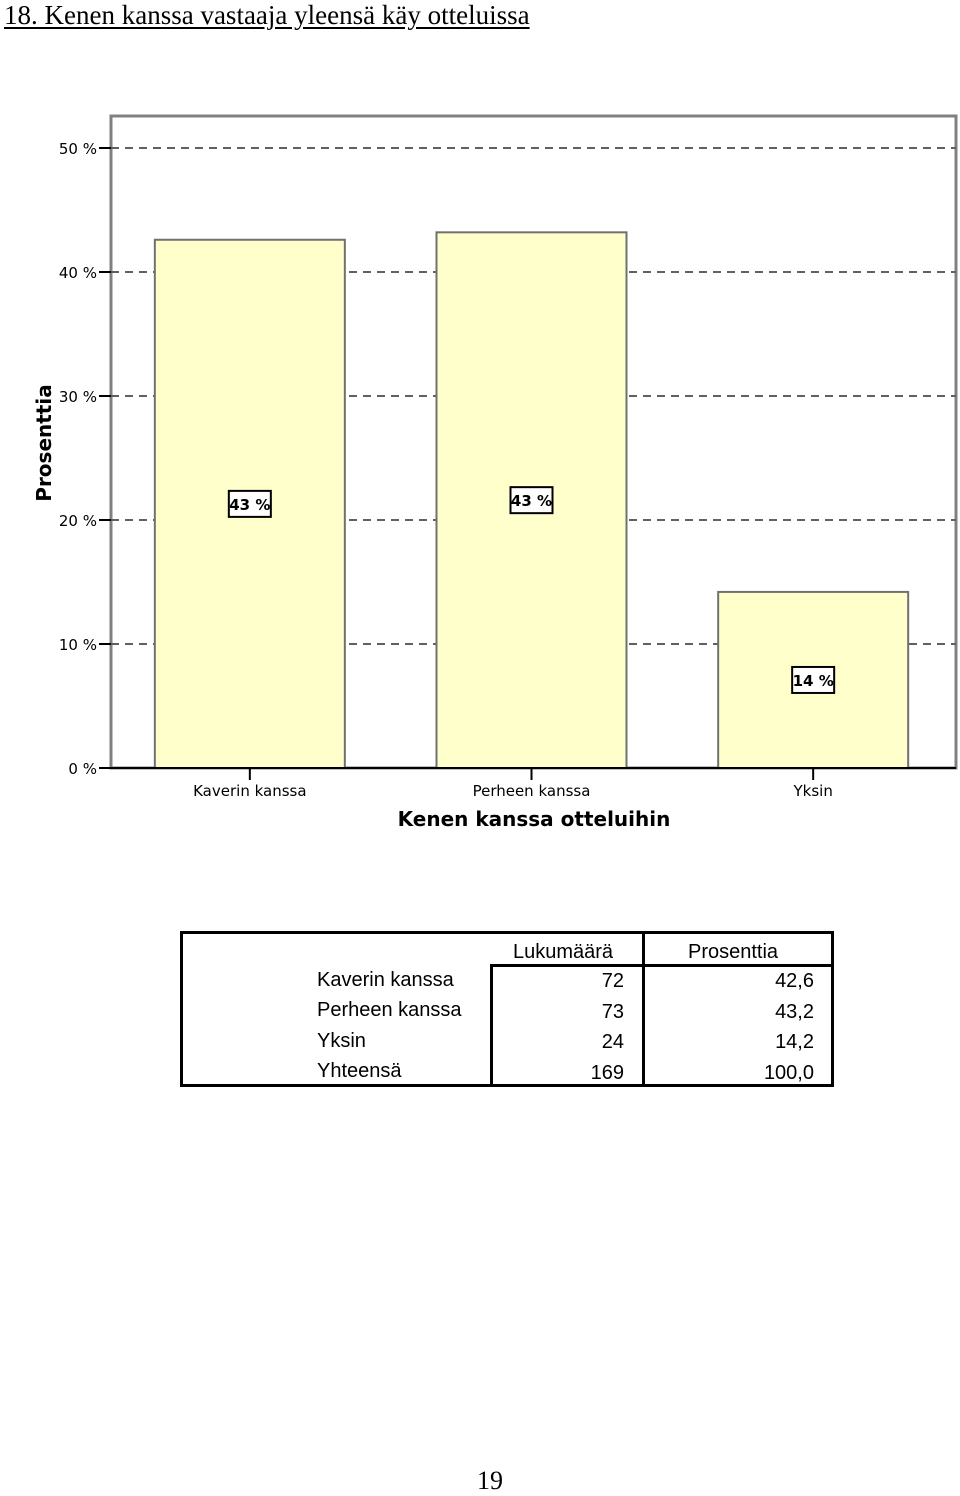  What do you see at coordinates (794, 981) in the screenshot?
I see `row-percent: 42,6` at bounding box center [794, 981].